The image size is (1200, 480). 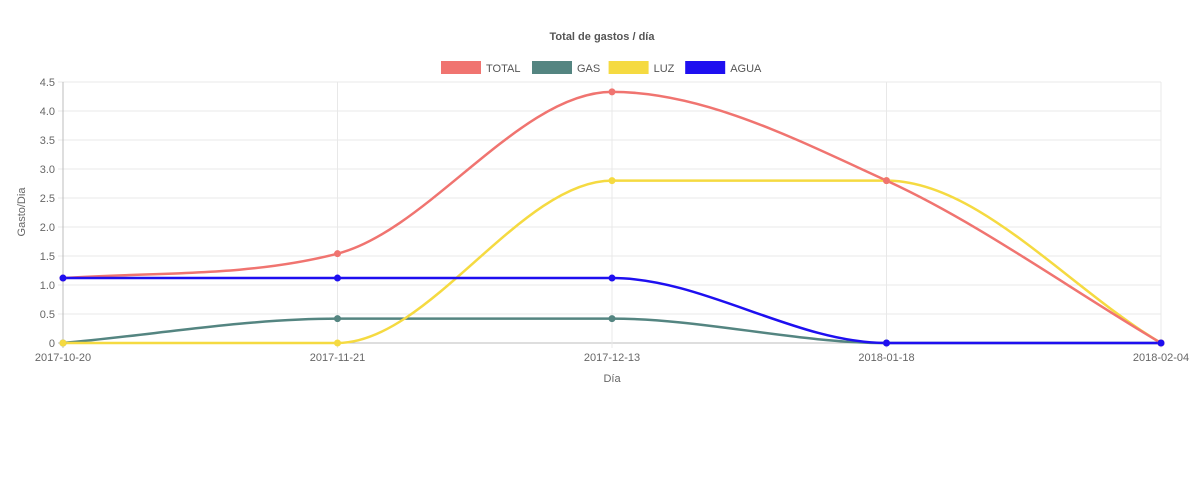 What do you see at coordinates (47, 112) in the screenshot?
I see `y-tick-label: 4.0` at bounding box center [47, 112].